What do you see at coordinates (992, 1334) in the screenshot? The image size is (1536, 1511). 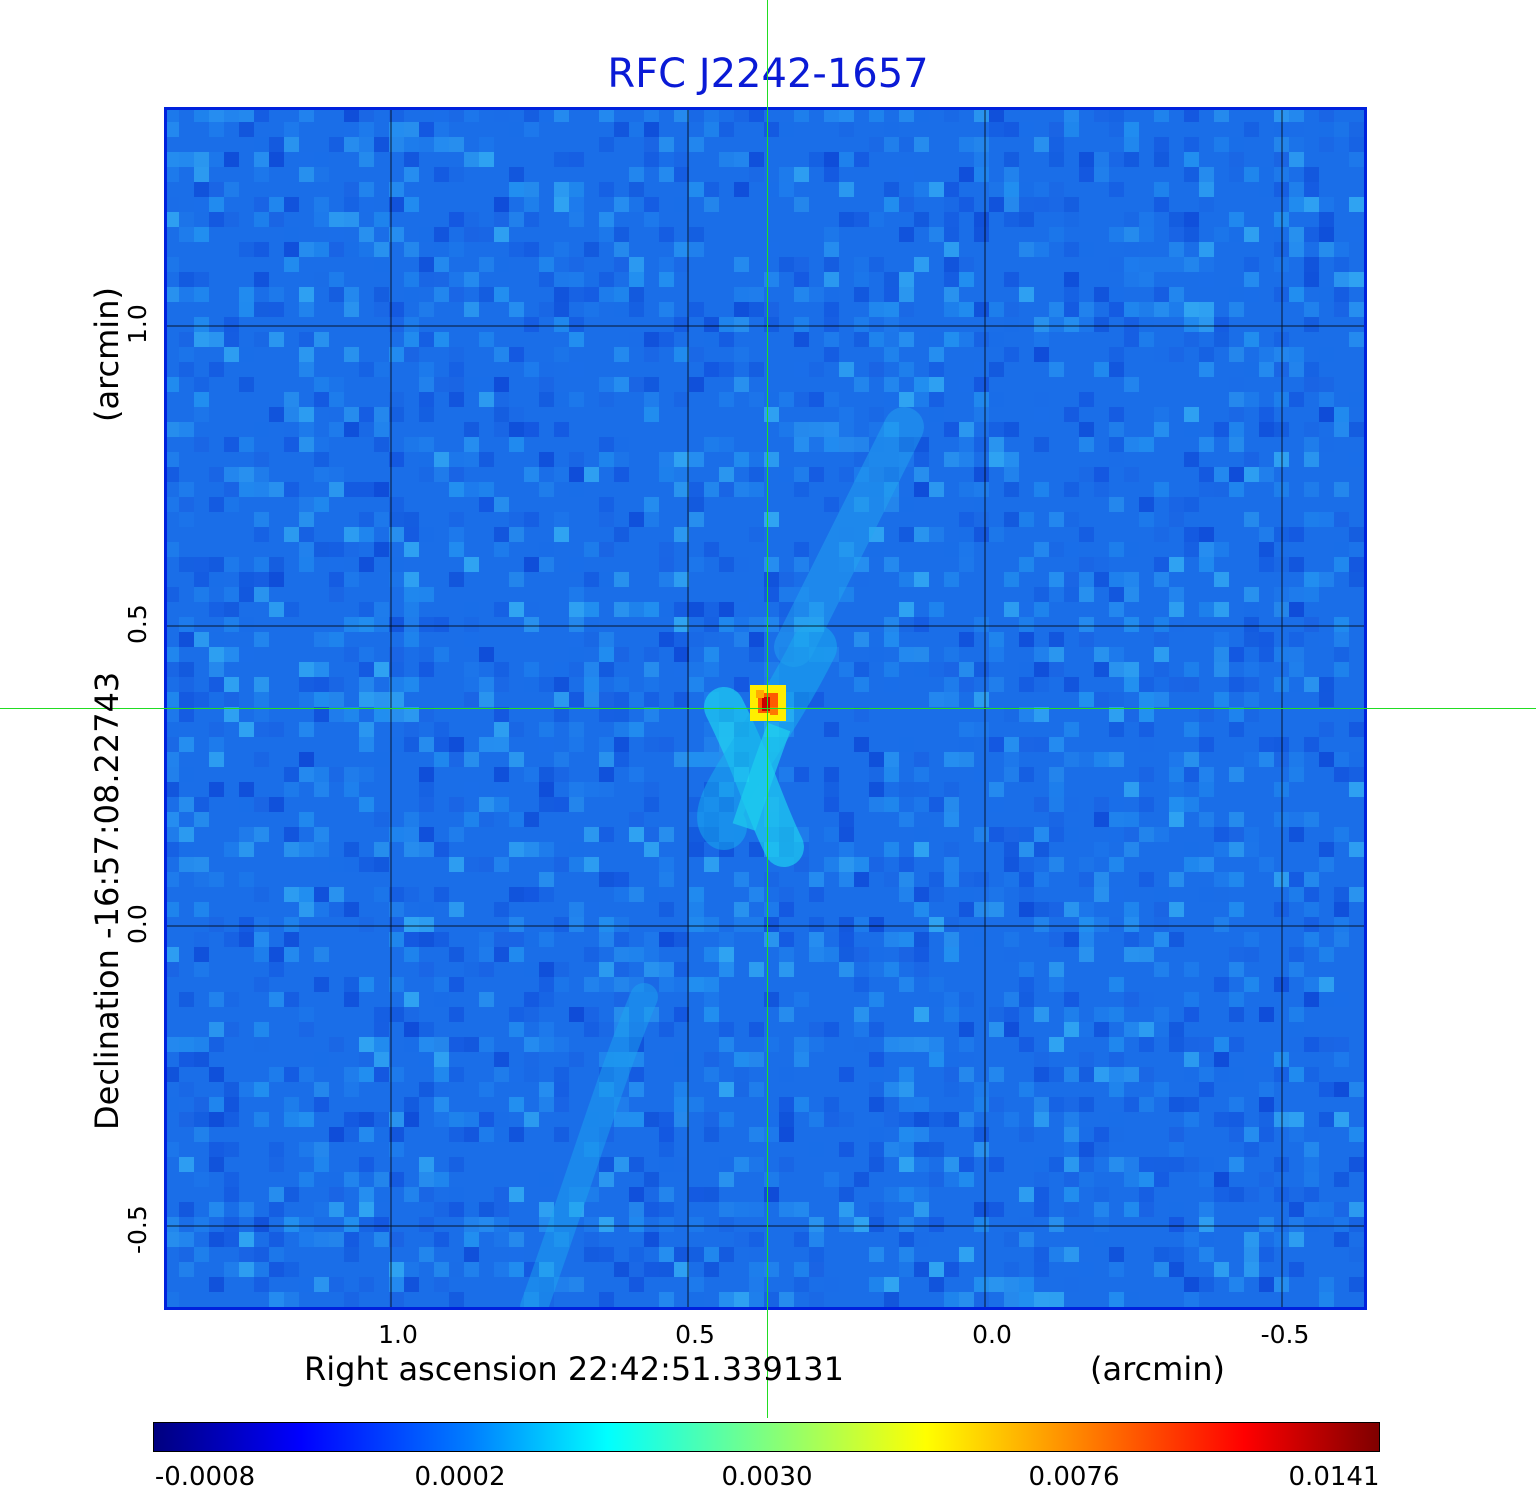 I see `x-tick-label: 0.0` at bounding box center [992, 1334].